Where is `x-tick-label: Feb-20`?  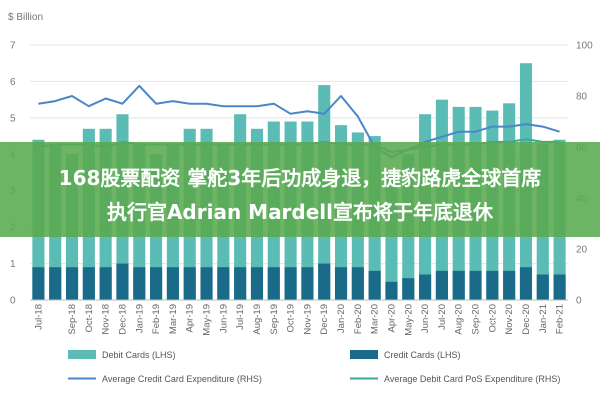 x-tick-label: Feb-20 is located at coordinates (358, 319).